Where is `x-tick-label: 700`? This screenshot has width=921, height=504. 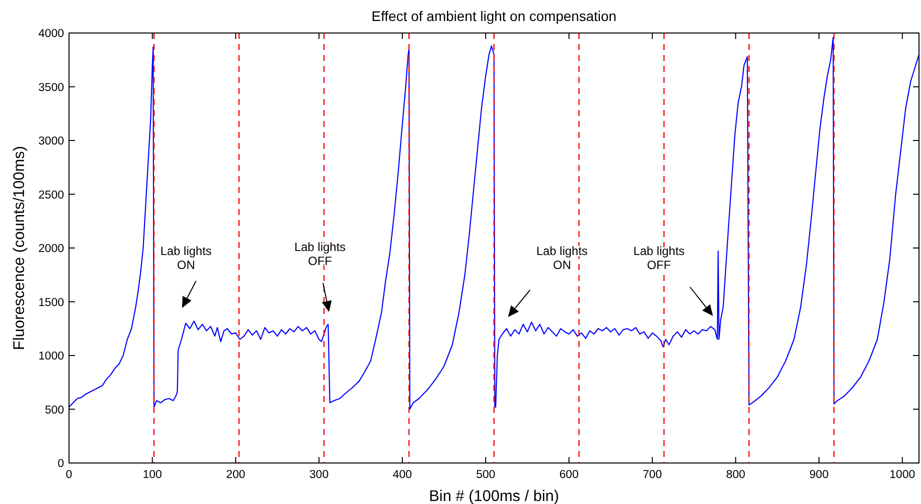
x-tick-label: 700 is located at coordinates (652, 475).